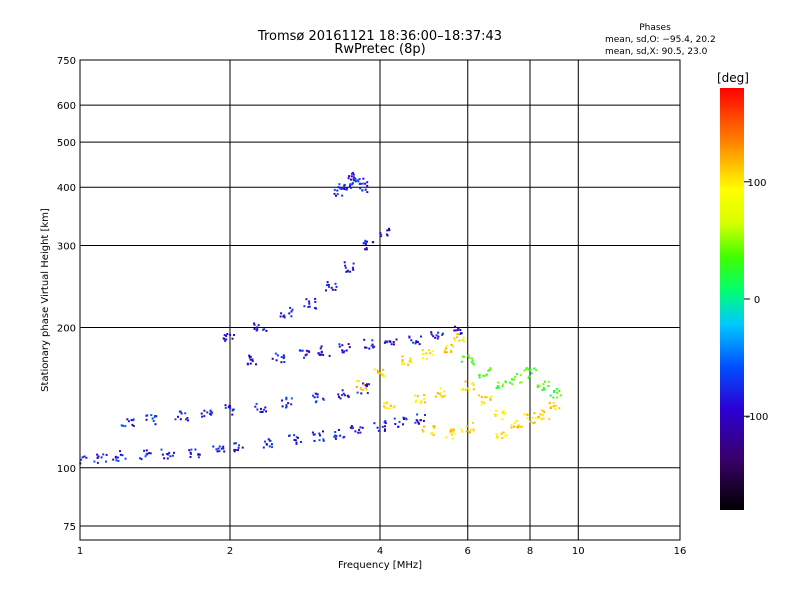 The width and height of the screenshot is (800, 600). I want to click on y-tick-label: 750, so click(66, 61).